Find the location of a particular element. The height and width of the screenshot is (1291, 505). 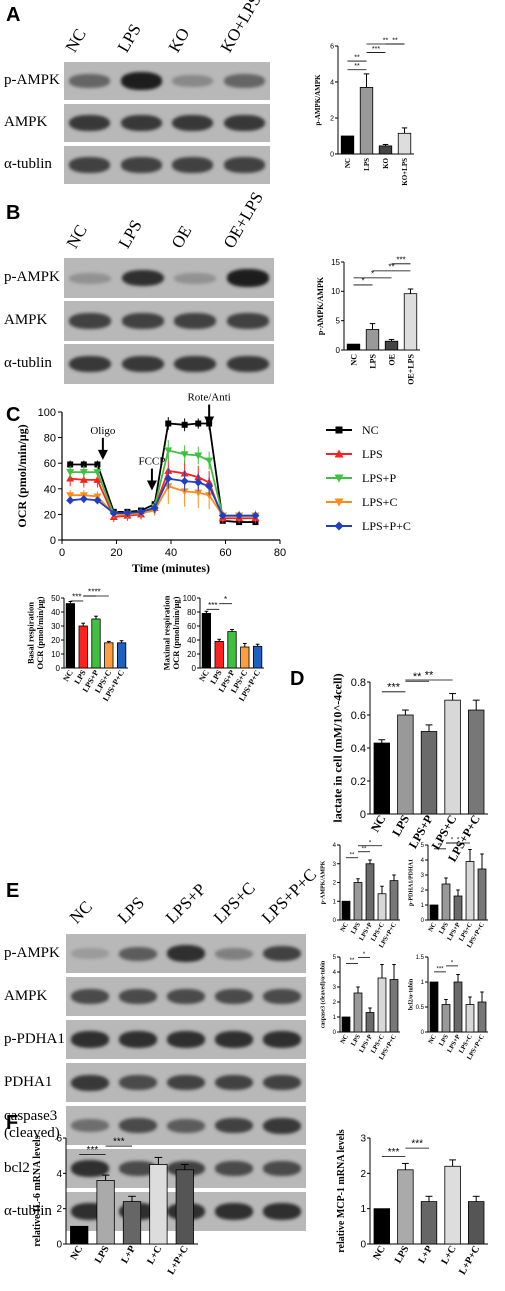

legend-label: LPS is located at coordinates (372, 454).